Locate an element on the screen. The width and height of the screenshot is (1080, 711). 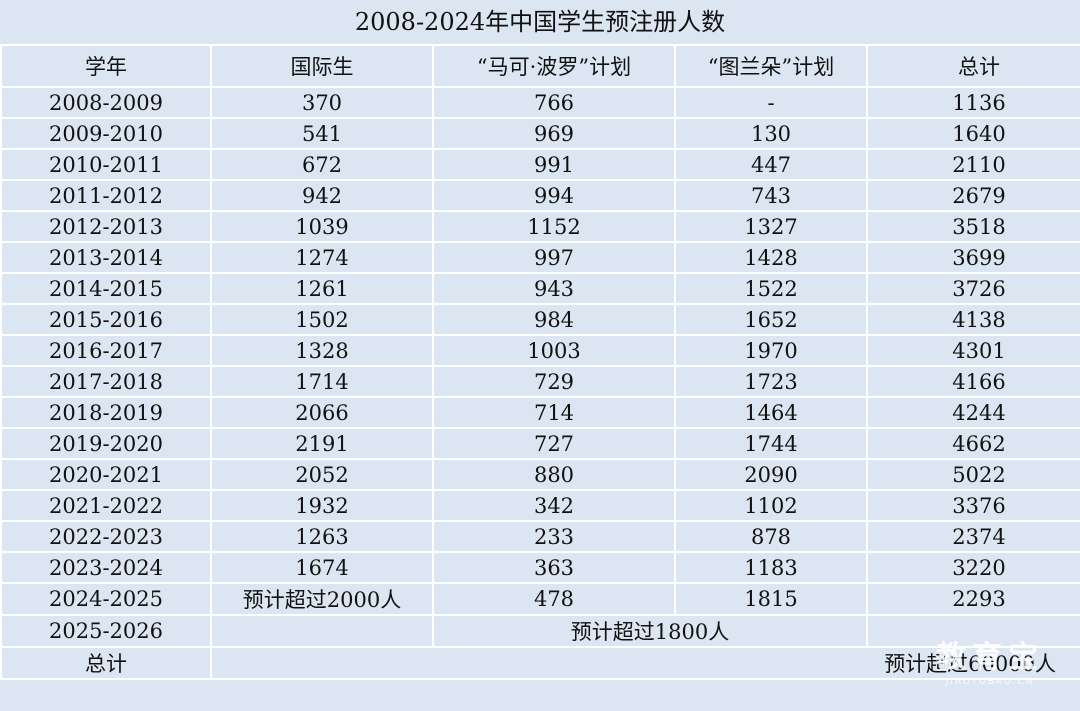
cell-international: 1039 is located at coordinates (322, 226).